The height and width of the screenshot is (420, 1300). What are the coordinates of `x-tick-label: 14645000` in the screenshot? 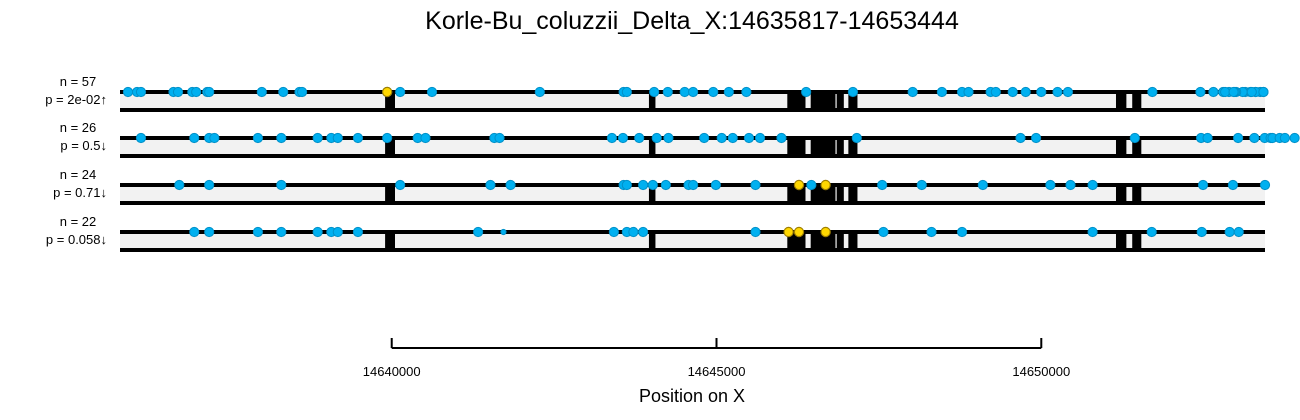 It's located at (717, 371).